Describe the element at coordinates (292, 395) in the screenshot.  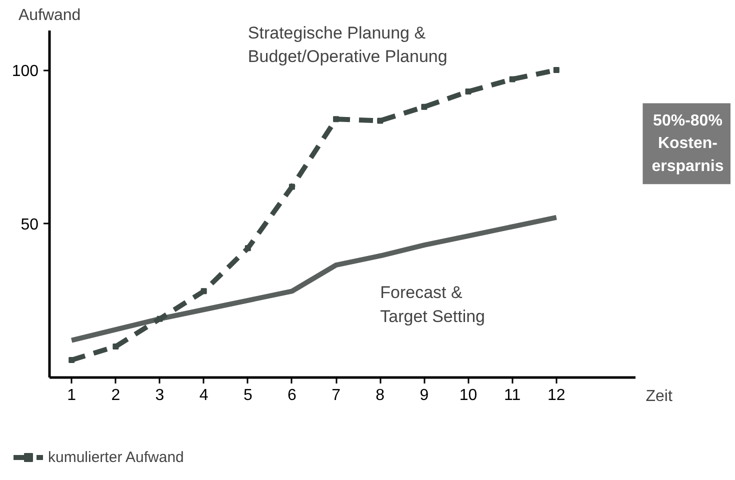
I see `x-tick-label: 6` at that location.